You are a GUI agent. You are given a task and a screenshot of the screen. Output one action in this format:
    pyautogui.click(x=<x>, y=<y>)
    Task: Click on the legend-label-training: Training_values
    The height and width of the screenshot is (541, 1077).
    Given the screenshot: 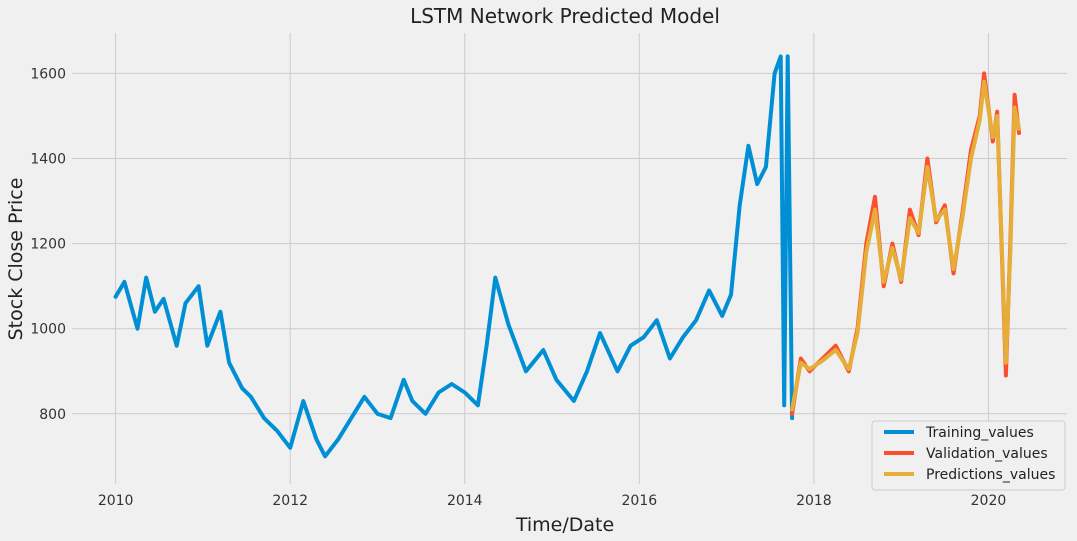 What is the action you would take?
    pyautogui.click(x=979, y=433)
    